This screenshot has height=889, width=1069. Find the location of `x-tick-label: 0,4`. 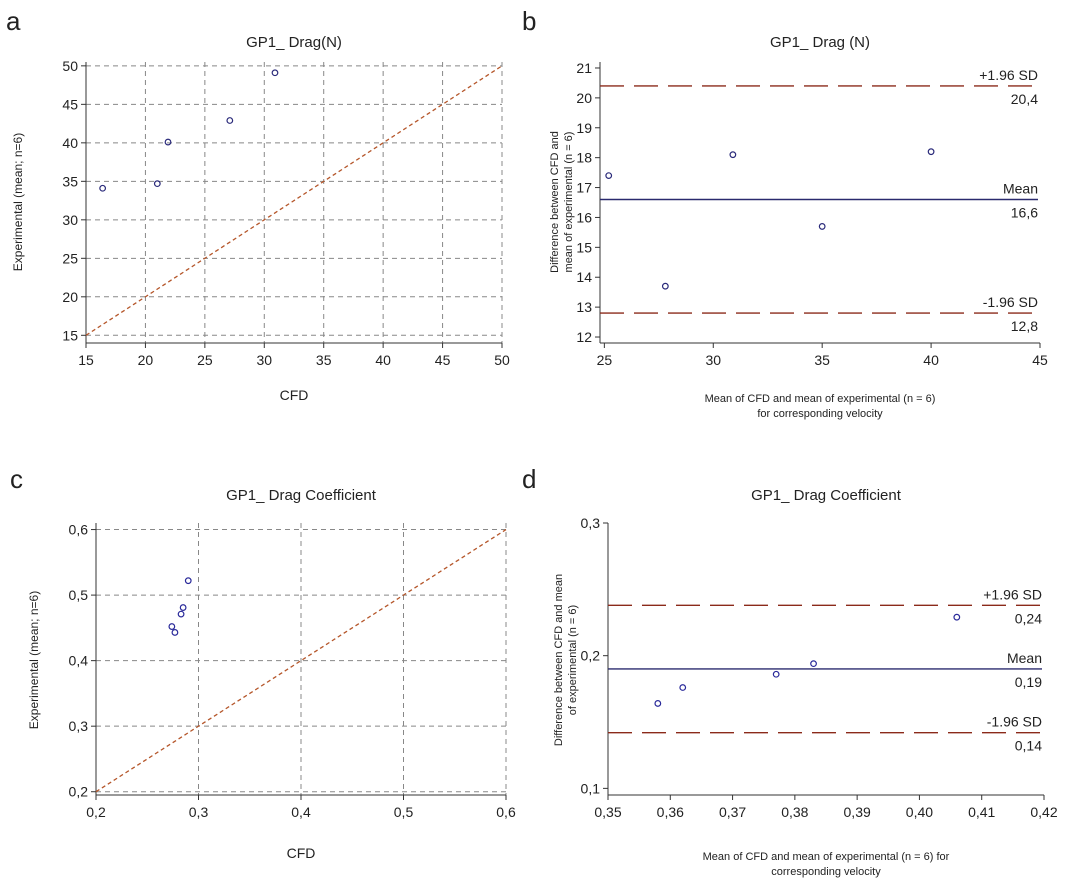

x-tick-label: 0,4 is located at coordinates (301, 812).